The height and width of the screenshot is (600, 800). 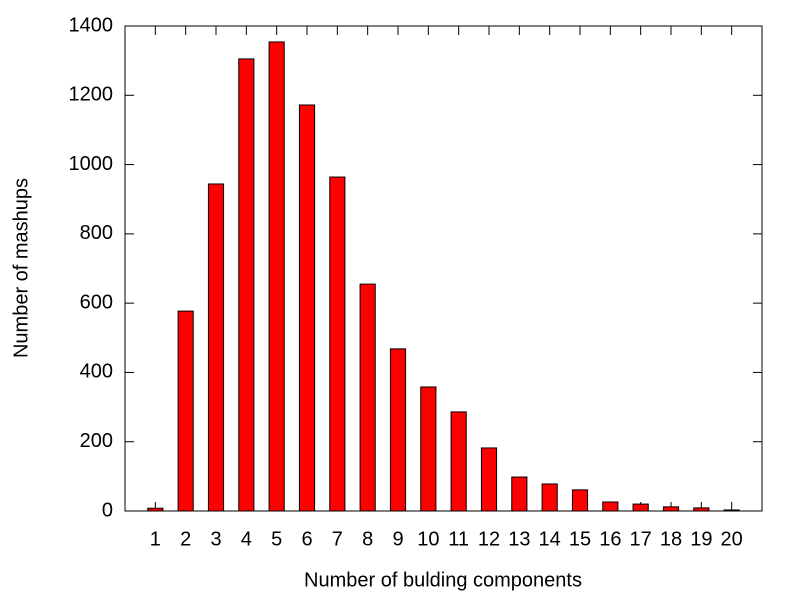 I want to click on x-tick-label: 2, so click(x=185, y=539).